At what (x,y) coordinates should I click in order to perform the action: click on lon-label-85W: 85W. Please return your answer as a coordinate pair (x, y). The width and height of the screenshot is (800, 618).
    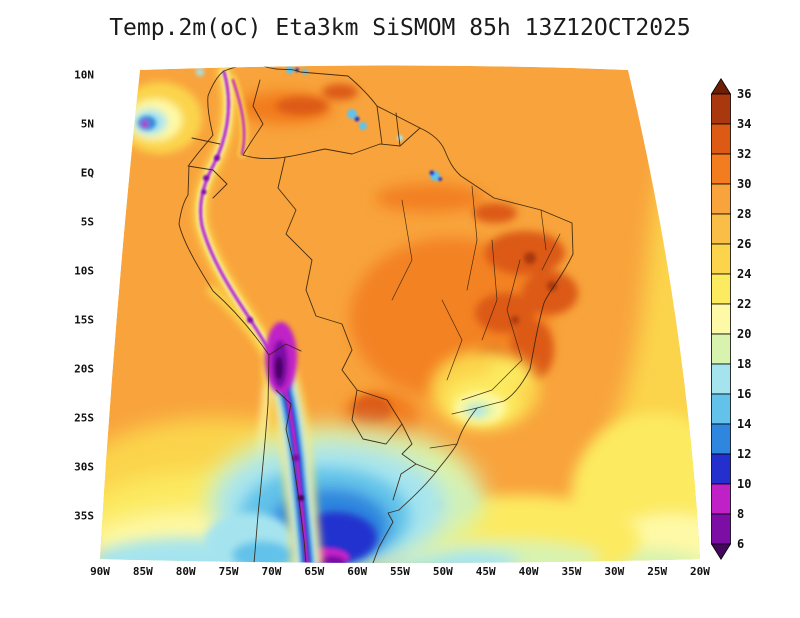
    Looking at the image, I should click on (142, 571).